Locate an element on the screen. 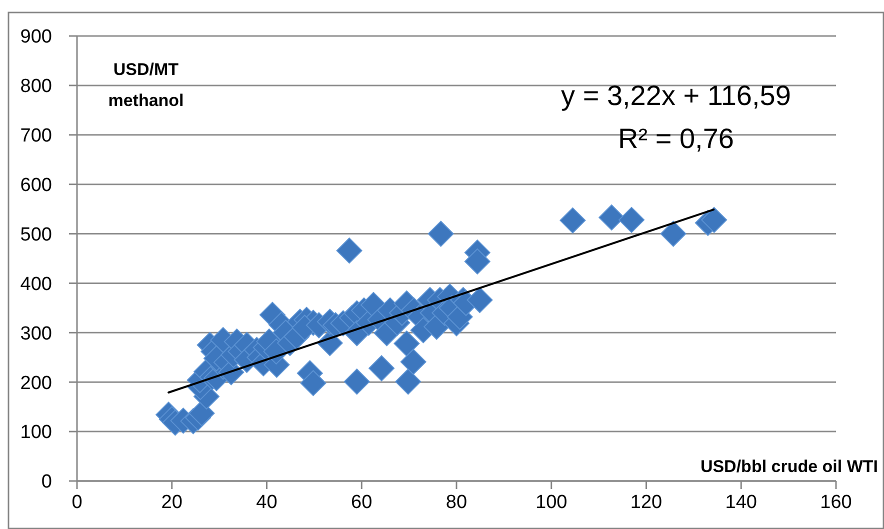 The height and width of the screenshot is (529, 884). y-tick-label: 200 is located at coordinates (36, 383).